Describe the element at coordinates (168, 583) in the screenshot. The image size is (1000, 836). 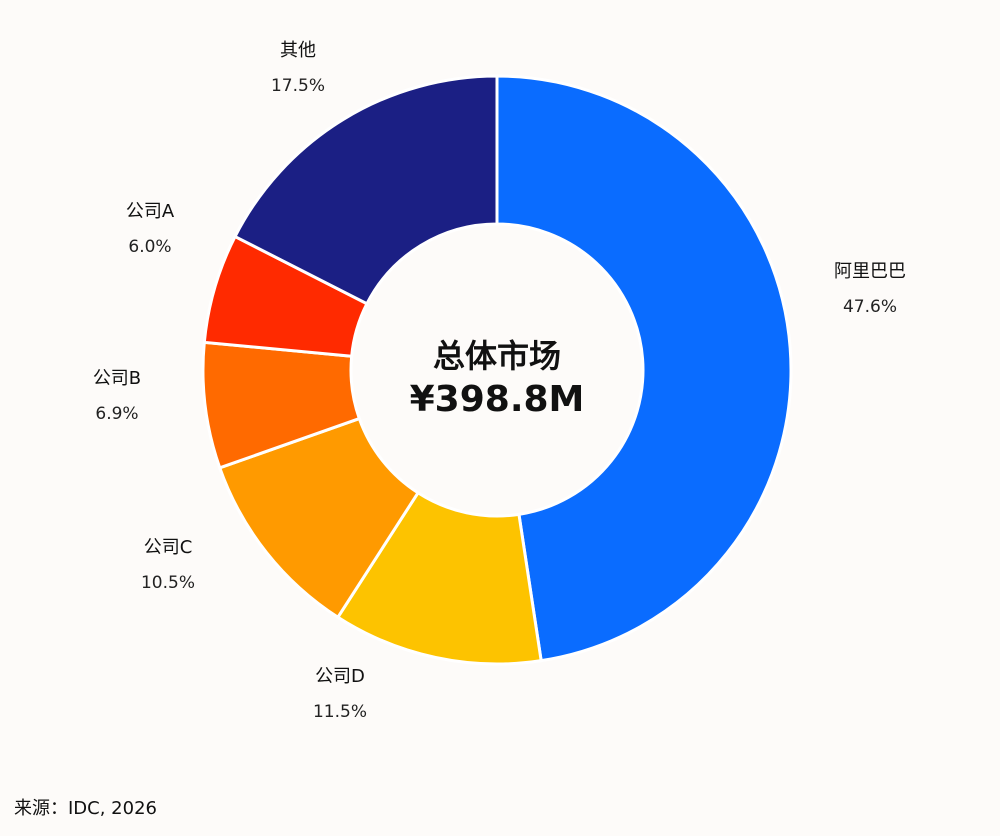
I see `slice-percent-label: 10.5%` at that location.